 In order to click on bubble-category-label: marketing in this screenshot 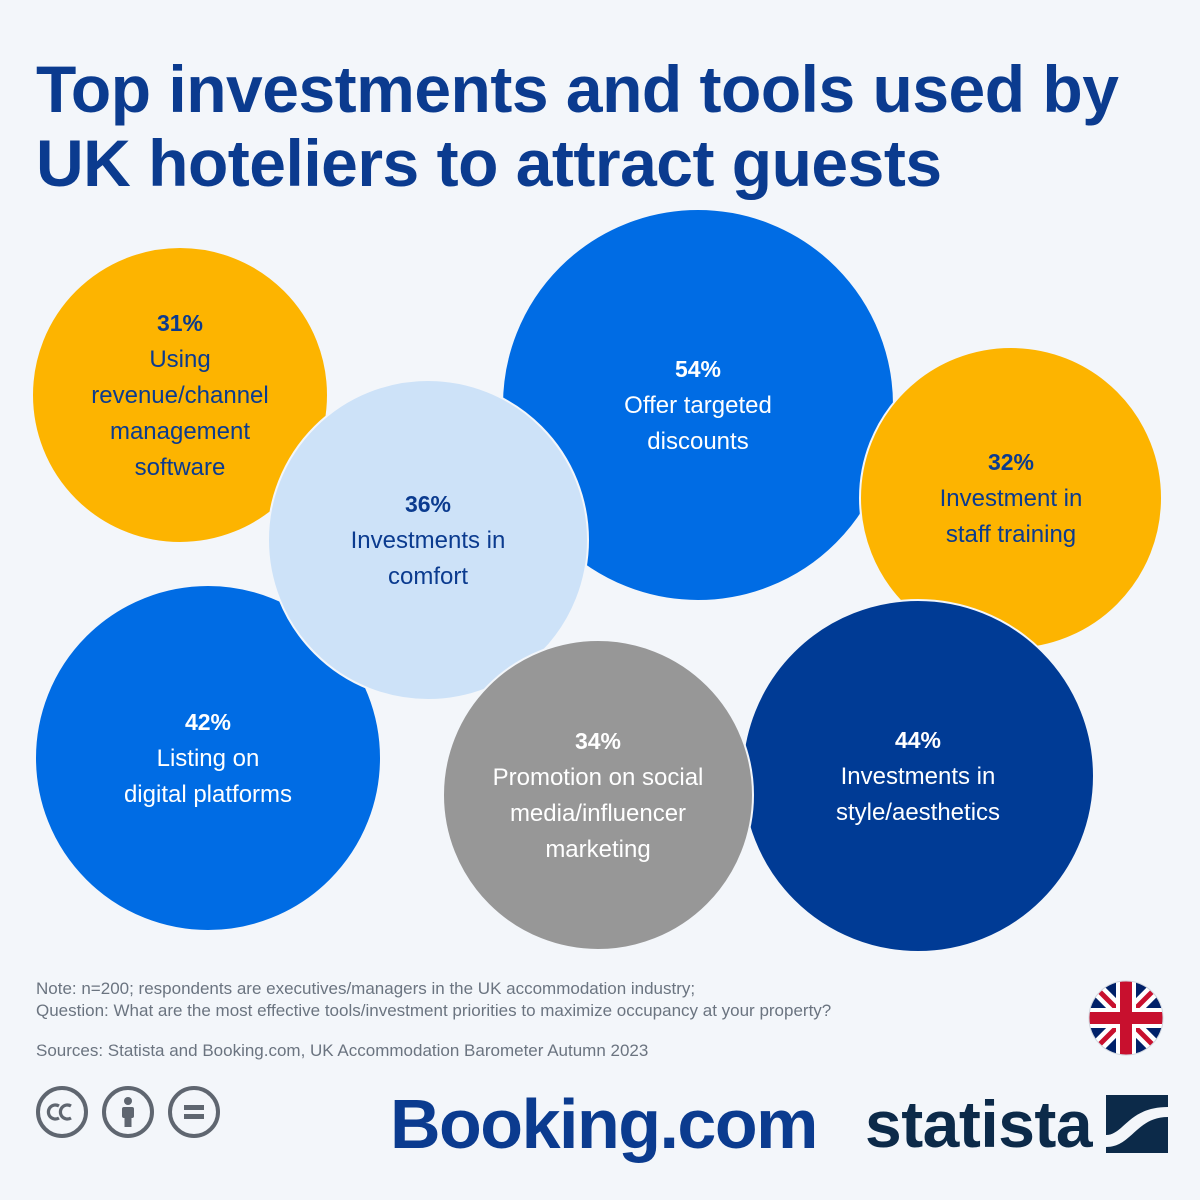, I will do `click(597, 849)`.